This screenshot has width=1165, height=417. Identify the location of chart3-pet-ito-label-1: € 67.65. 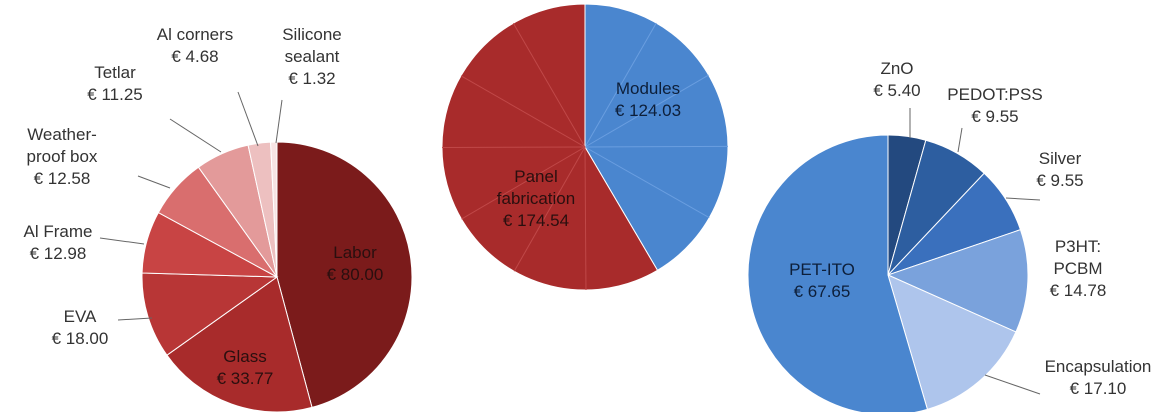
(822, 291).